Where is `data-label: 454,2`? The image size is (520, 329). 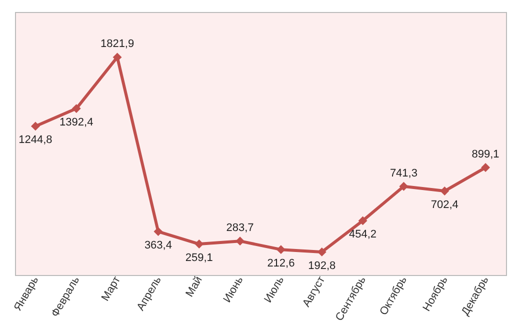
data-label: 454,2 is located at coordinates (363, 234).